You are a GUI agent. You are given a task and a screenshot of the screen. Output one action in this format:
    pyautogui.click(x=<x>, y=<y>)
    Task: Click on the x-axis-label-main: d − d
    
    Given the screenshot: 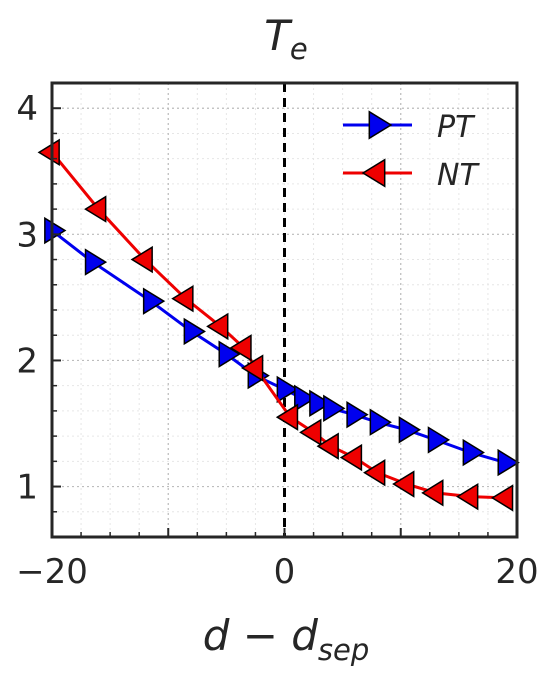 What is the action you would take?
    pyautogui.click(x=261, y=635)
    